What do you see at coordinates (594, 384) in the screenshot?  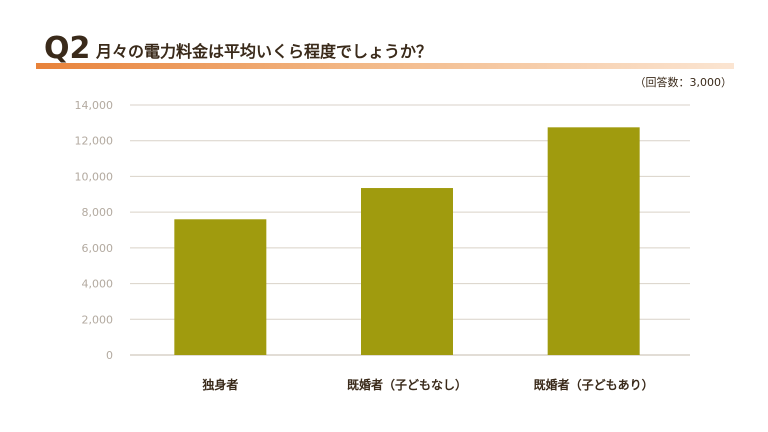 I see `x-category-label: 既婚者（子どもあり）` at bounding box center [594, 384].